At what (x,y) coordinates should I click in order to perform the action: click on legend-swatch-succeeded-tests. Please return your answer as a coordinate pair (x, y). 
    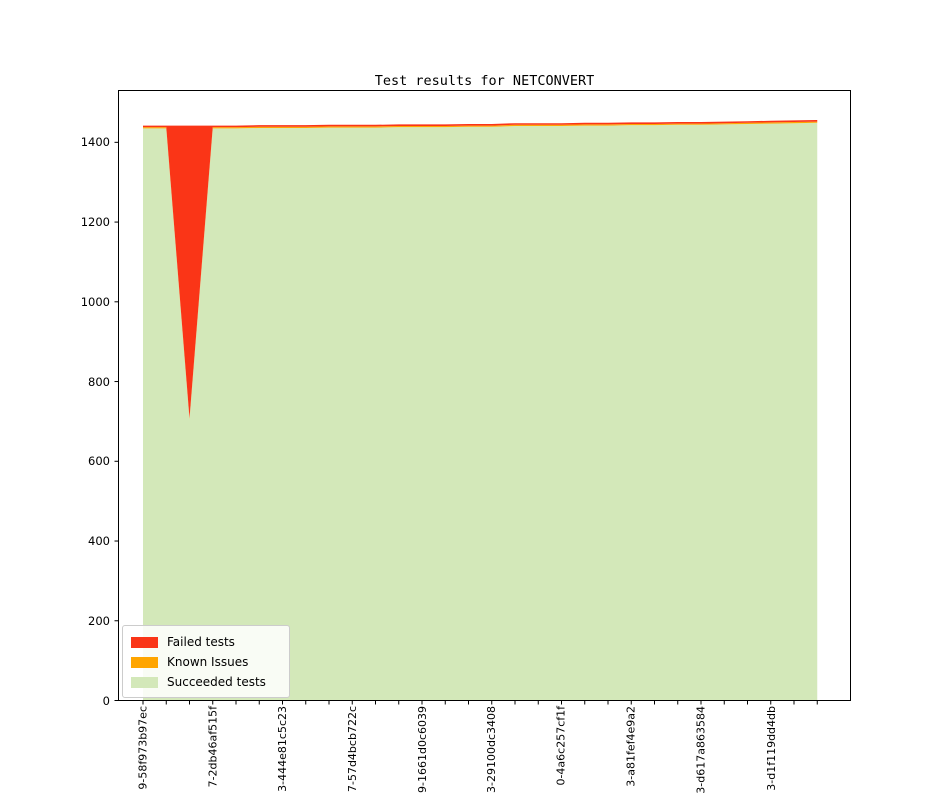
    Looking at the image, I should click on (144, 682).